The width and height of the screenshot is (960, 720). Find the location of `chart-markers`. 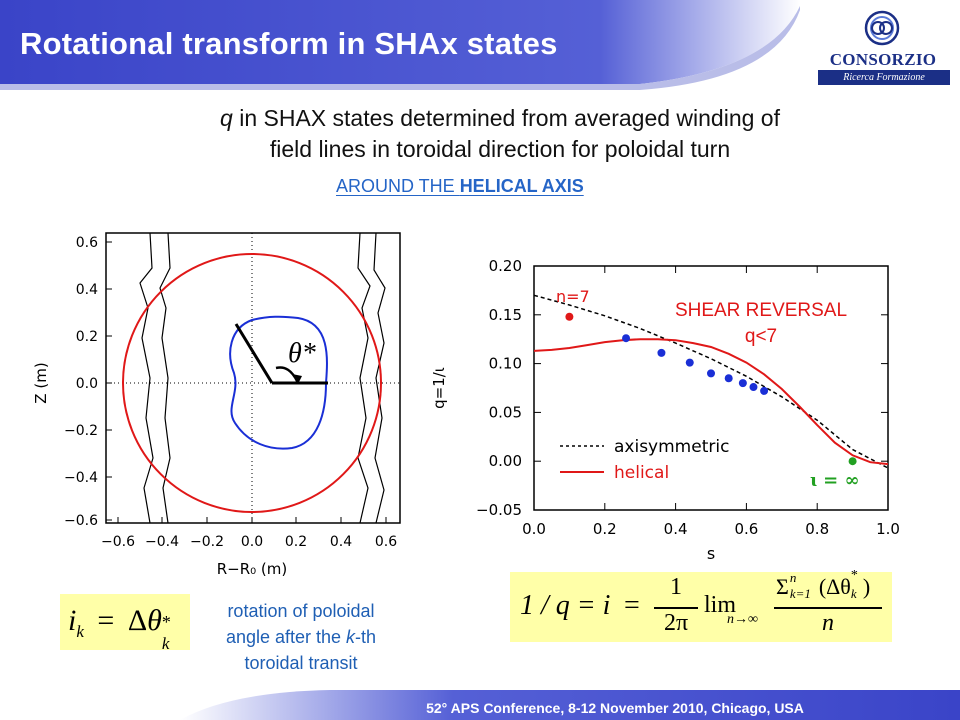

chart-markers is located at coordinates (711, 389).